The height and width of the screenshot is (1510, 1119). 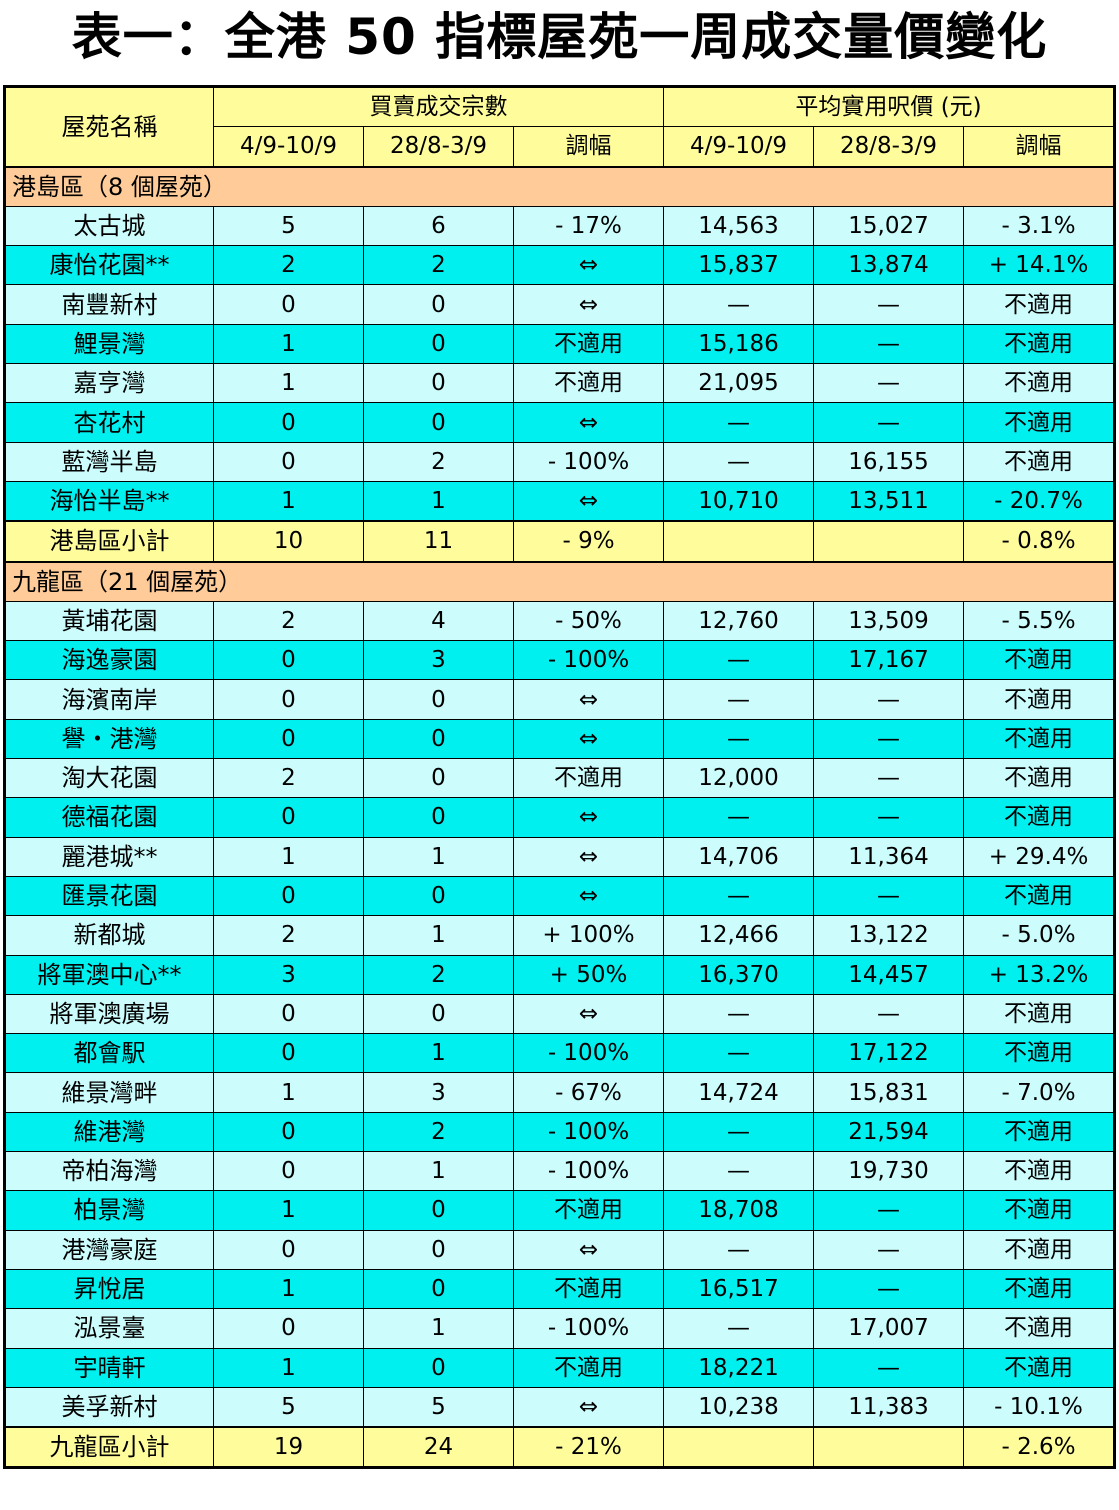 What do you see at coordinates (288, 344) in the screenshot?
I see `volume-this-week-cell: 1` at bounding box center [288, 344].